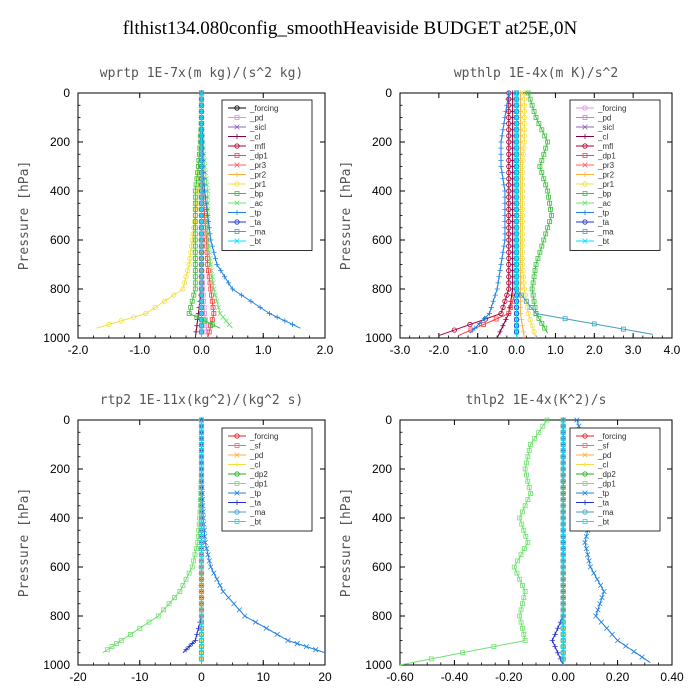 This screenshot has width=700, height=700. What do you see at coordinates (256, 455) in the screenshot?
I see `panel3-legend-label: _pd` at bounding box center [256, 455].